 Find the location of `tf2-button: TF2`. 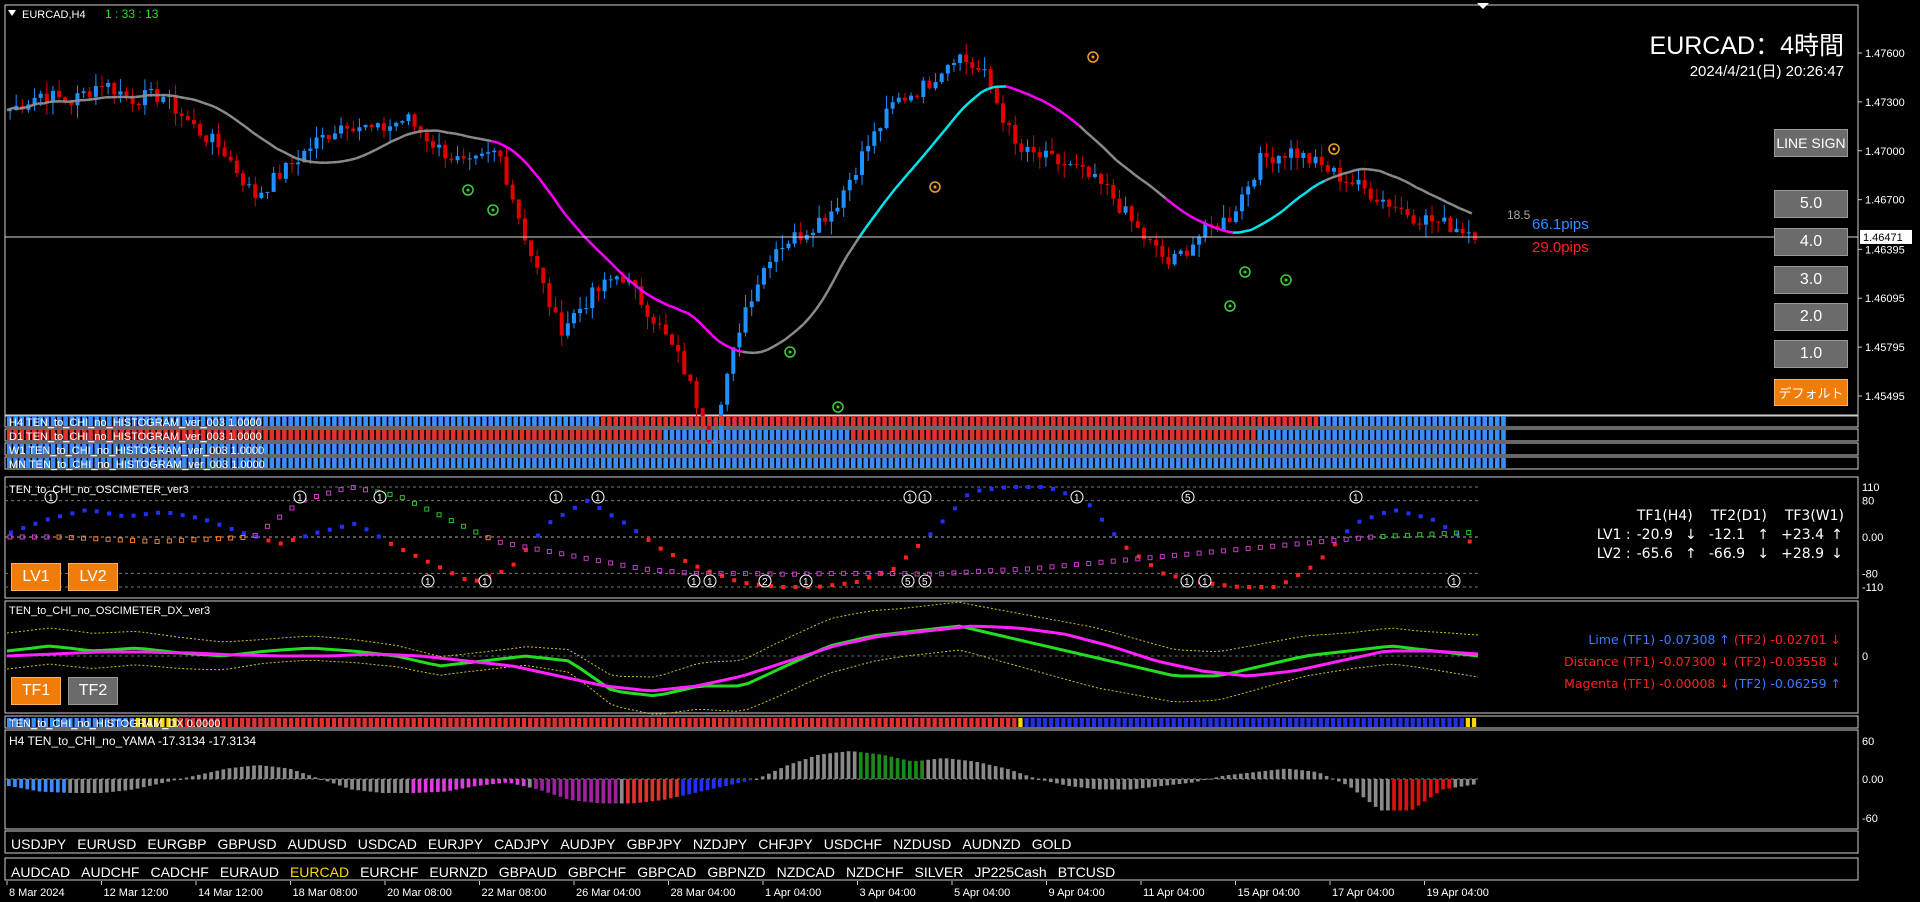

tf2-button: TF2 is located at coordinates (93, 691).